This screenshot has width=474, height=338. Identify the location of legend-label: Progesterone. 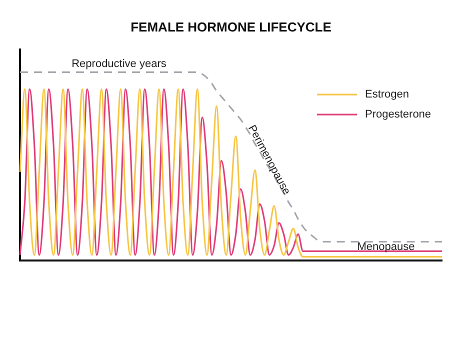
(398, 114).